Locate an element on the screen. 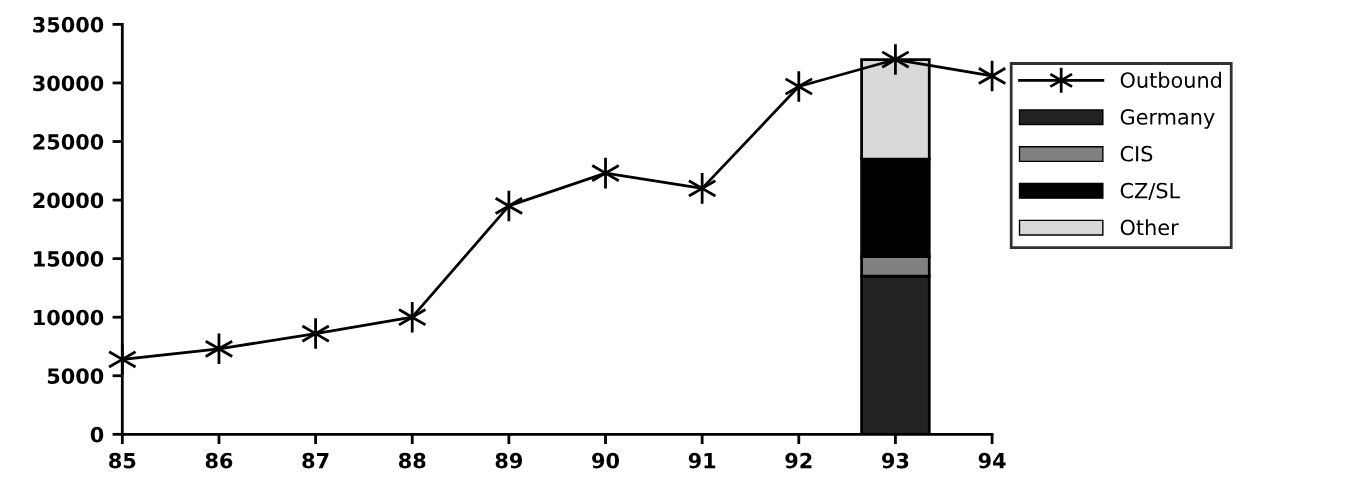 Image resolution: width=1359 pixels, height=488 pixels. y-tick-label: 0 is located at coordinates (97, 434).